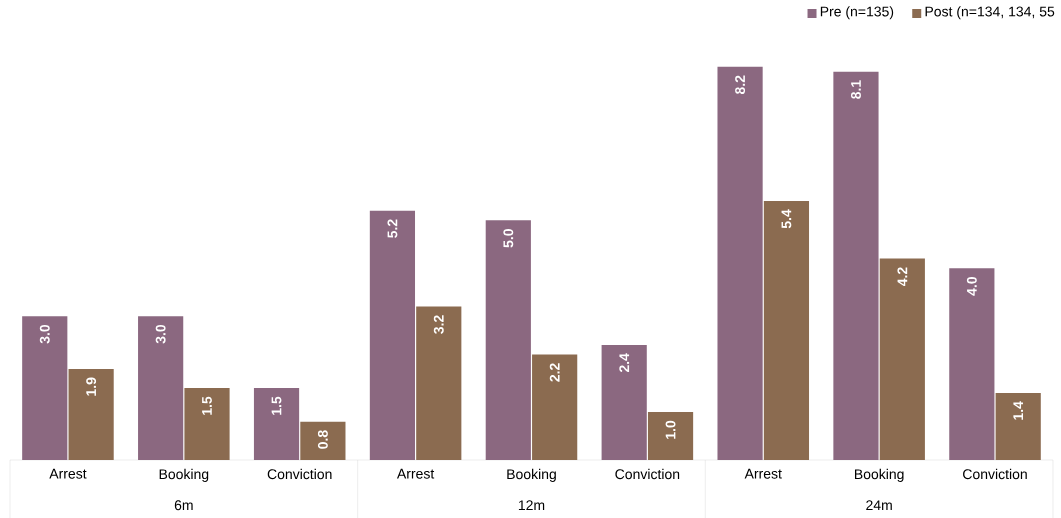 The height and width of the screenshot is (518, 1061). I want to click on data-label: 4.0, so click(971, 286).